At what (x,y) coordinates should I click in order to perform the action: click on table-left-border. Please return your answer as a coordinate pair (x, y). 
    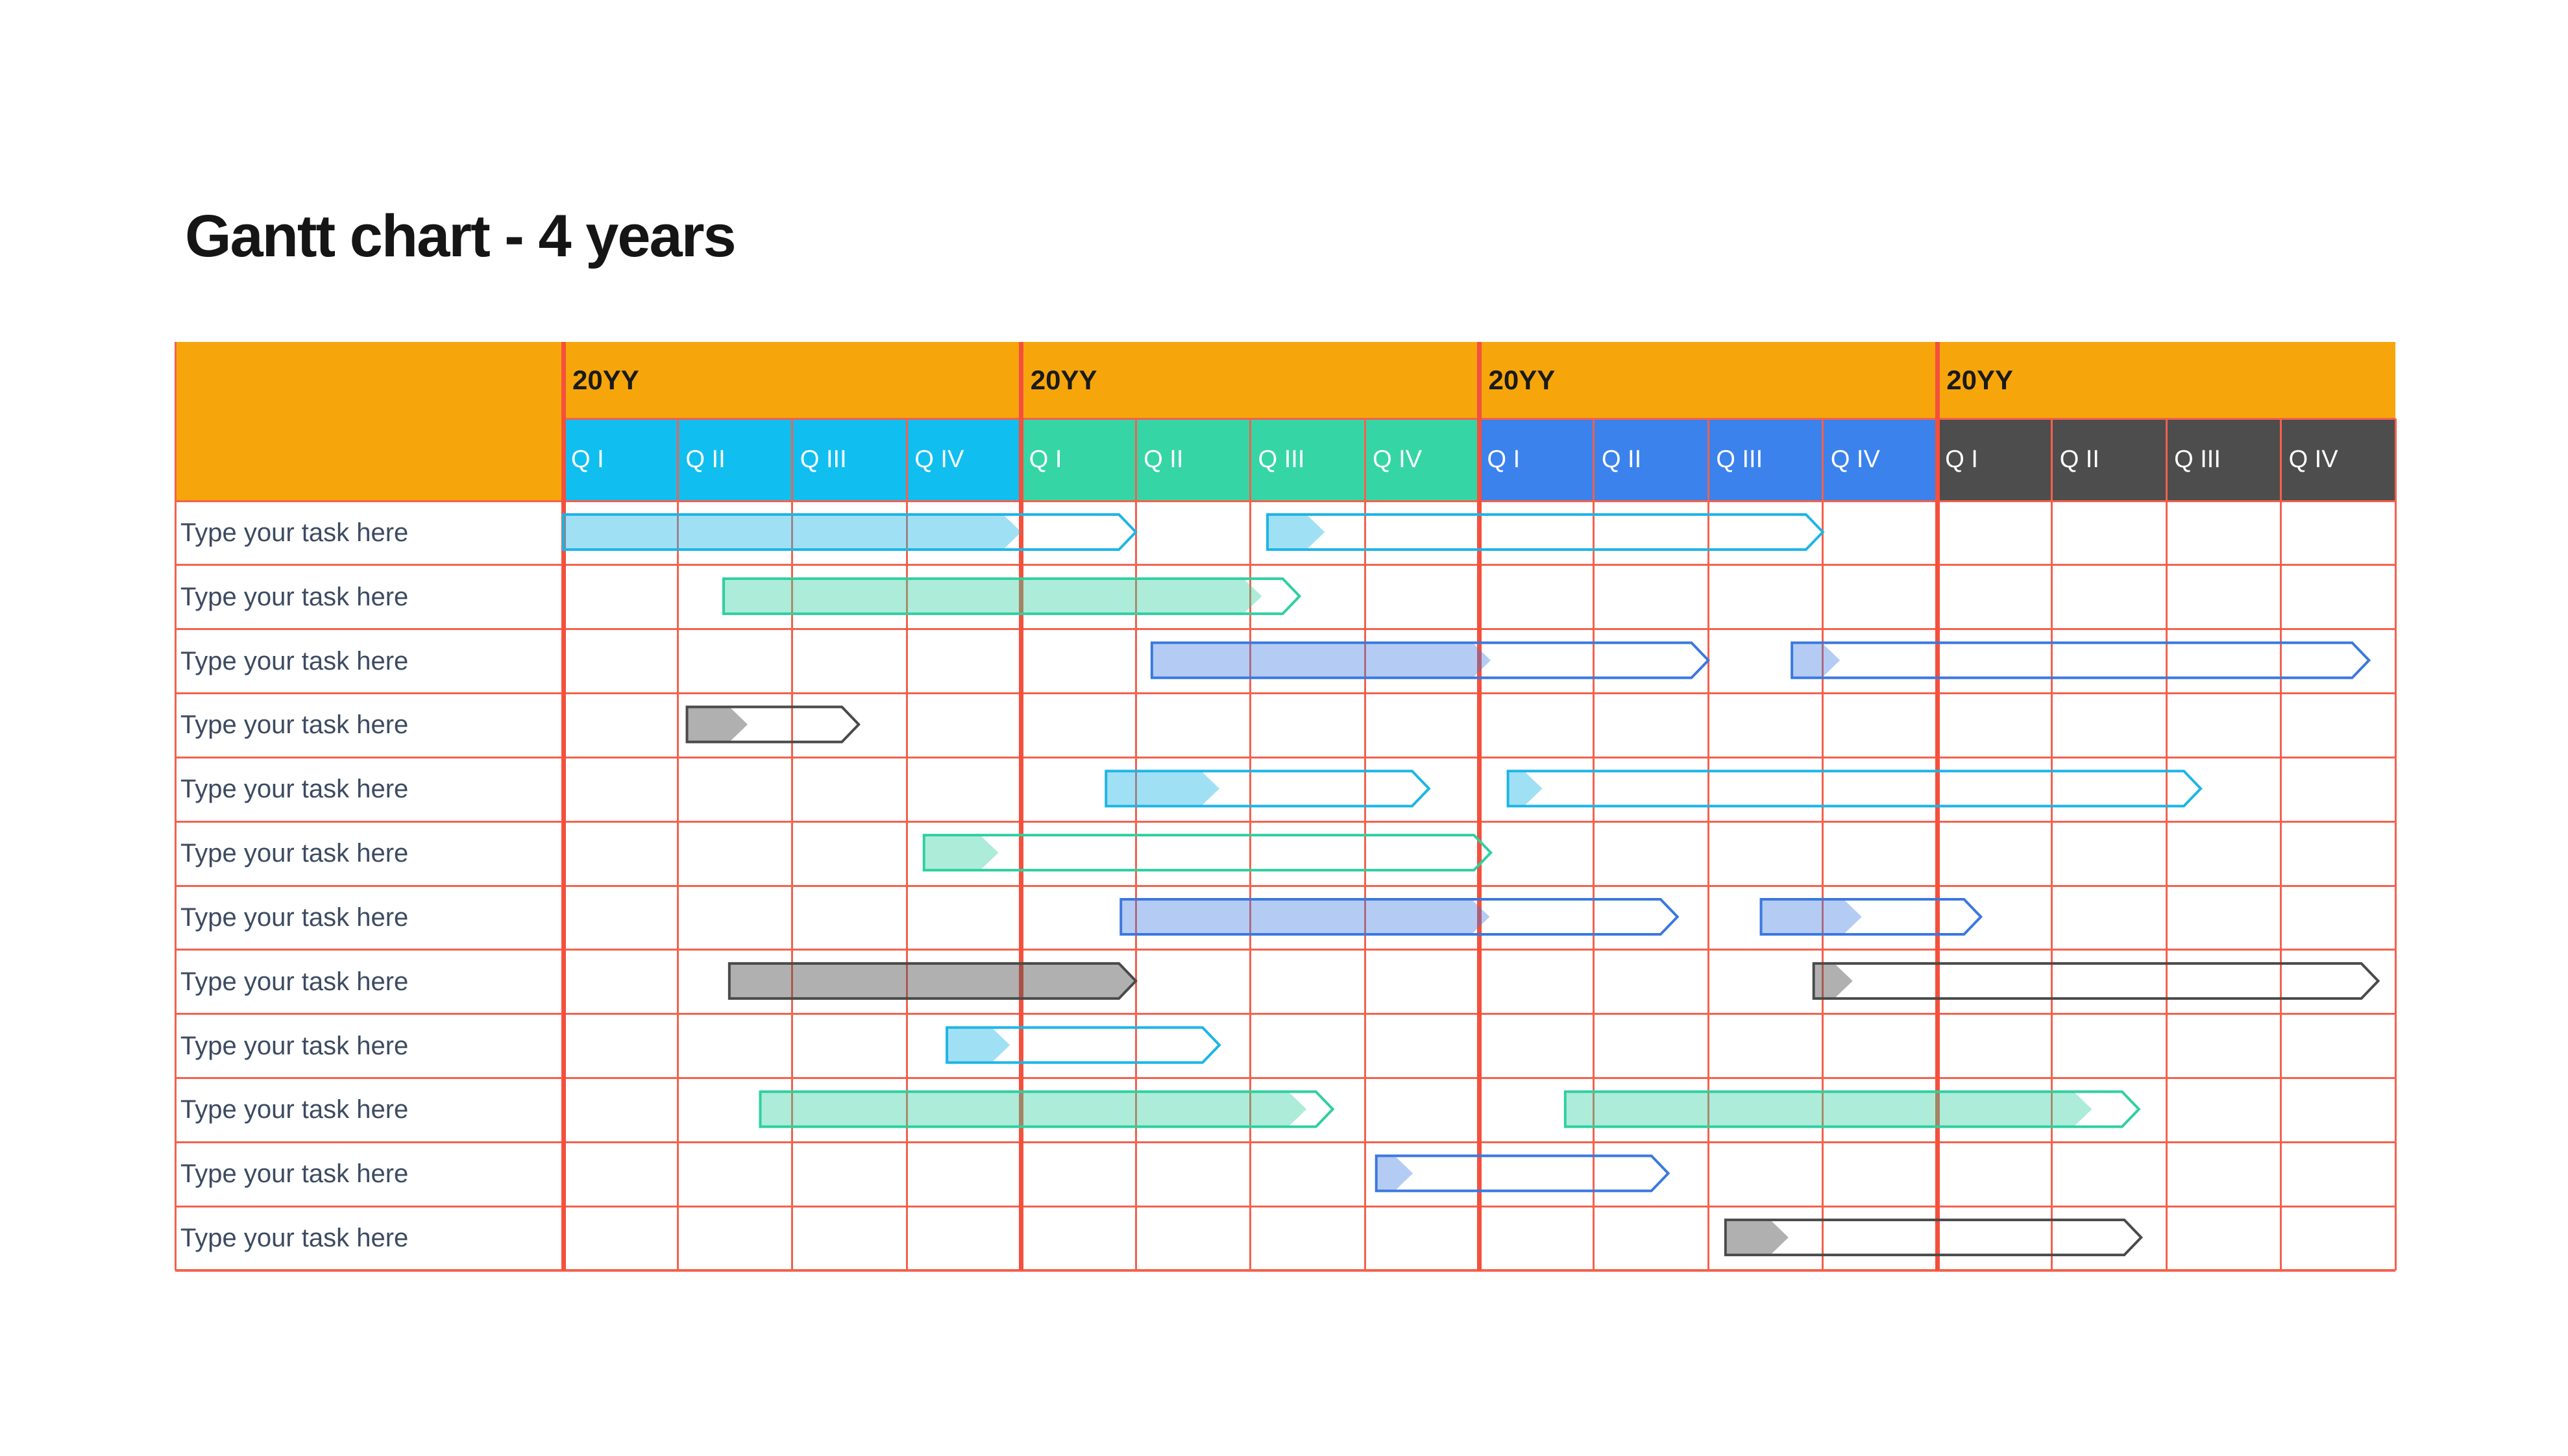
    Looking at the image, I should click on (175, 806).